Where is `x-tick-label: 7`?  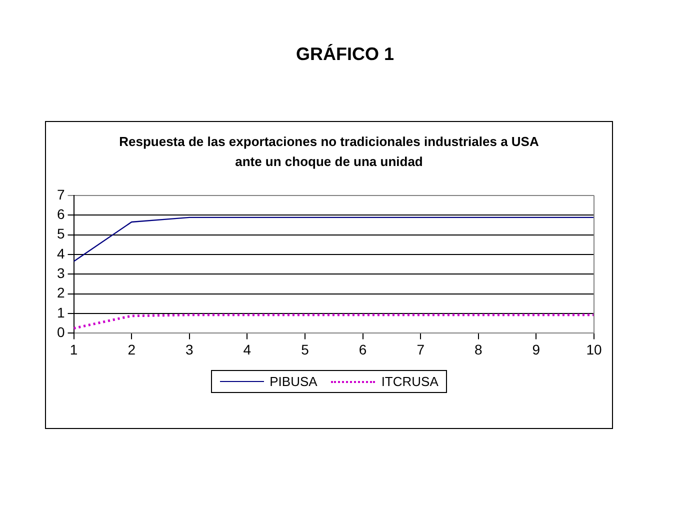 x-tick-label: 7 is located at coordinates (420, 349).